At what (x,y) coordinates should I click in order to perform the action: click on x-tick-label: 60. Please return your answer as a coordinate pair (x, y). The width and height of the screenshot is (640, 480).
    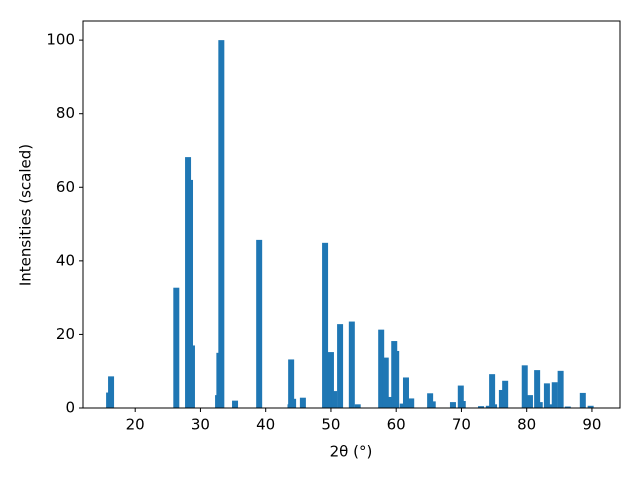
    Looking at the image, I should click on (396, 425).